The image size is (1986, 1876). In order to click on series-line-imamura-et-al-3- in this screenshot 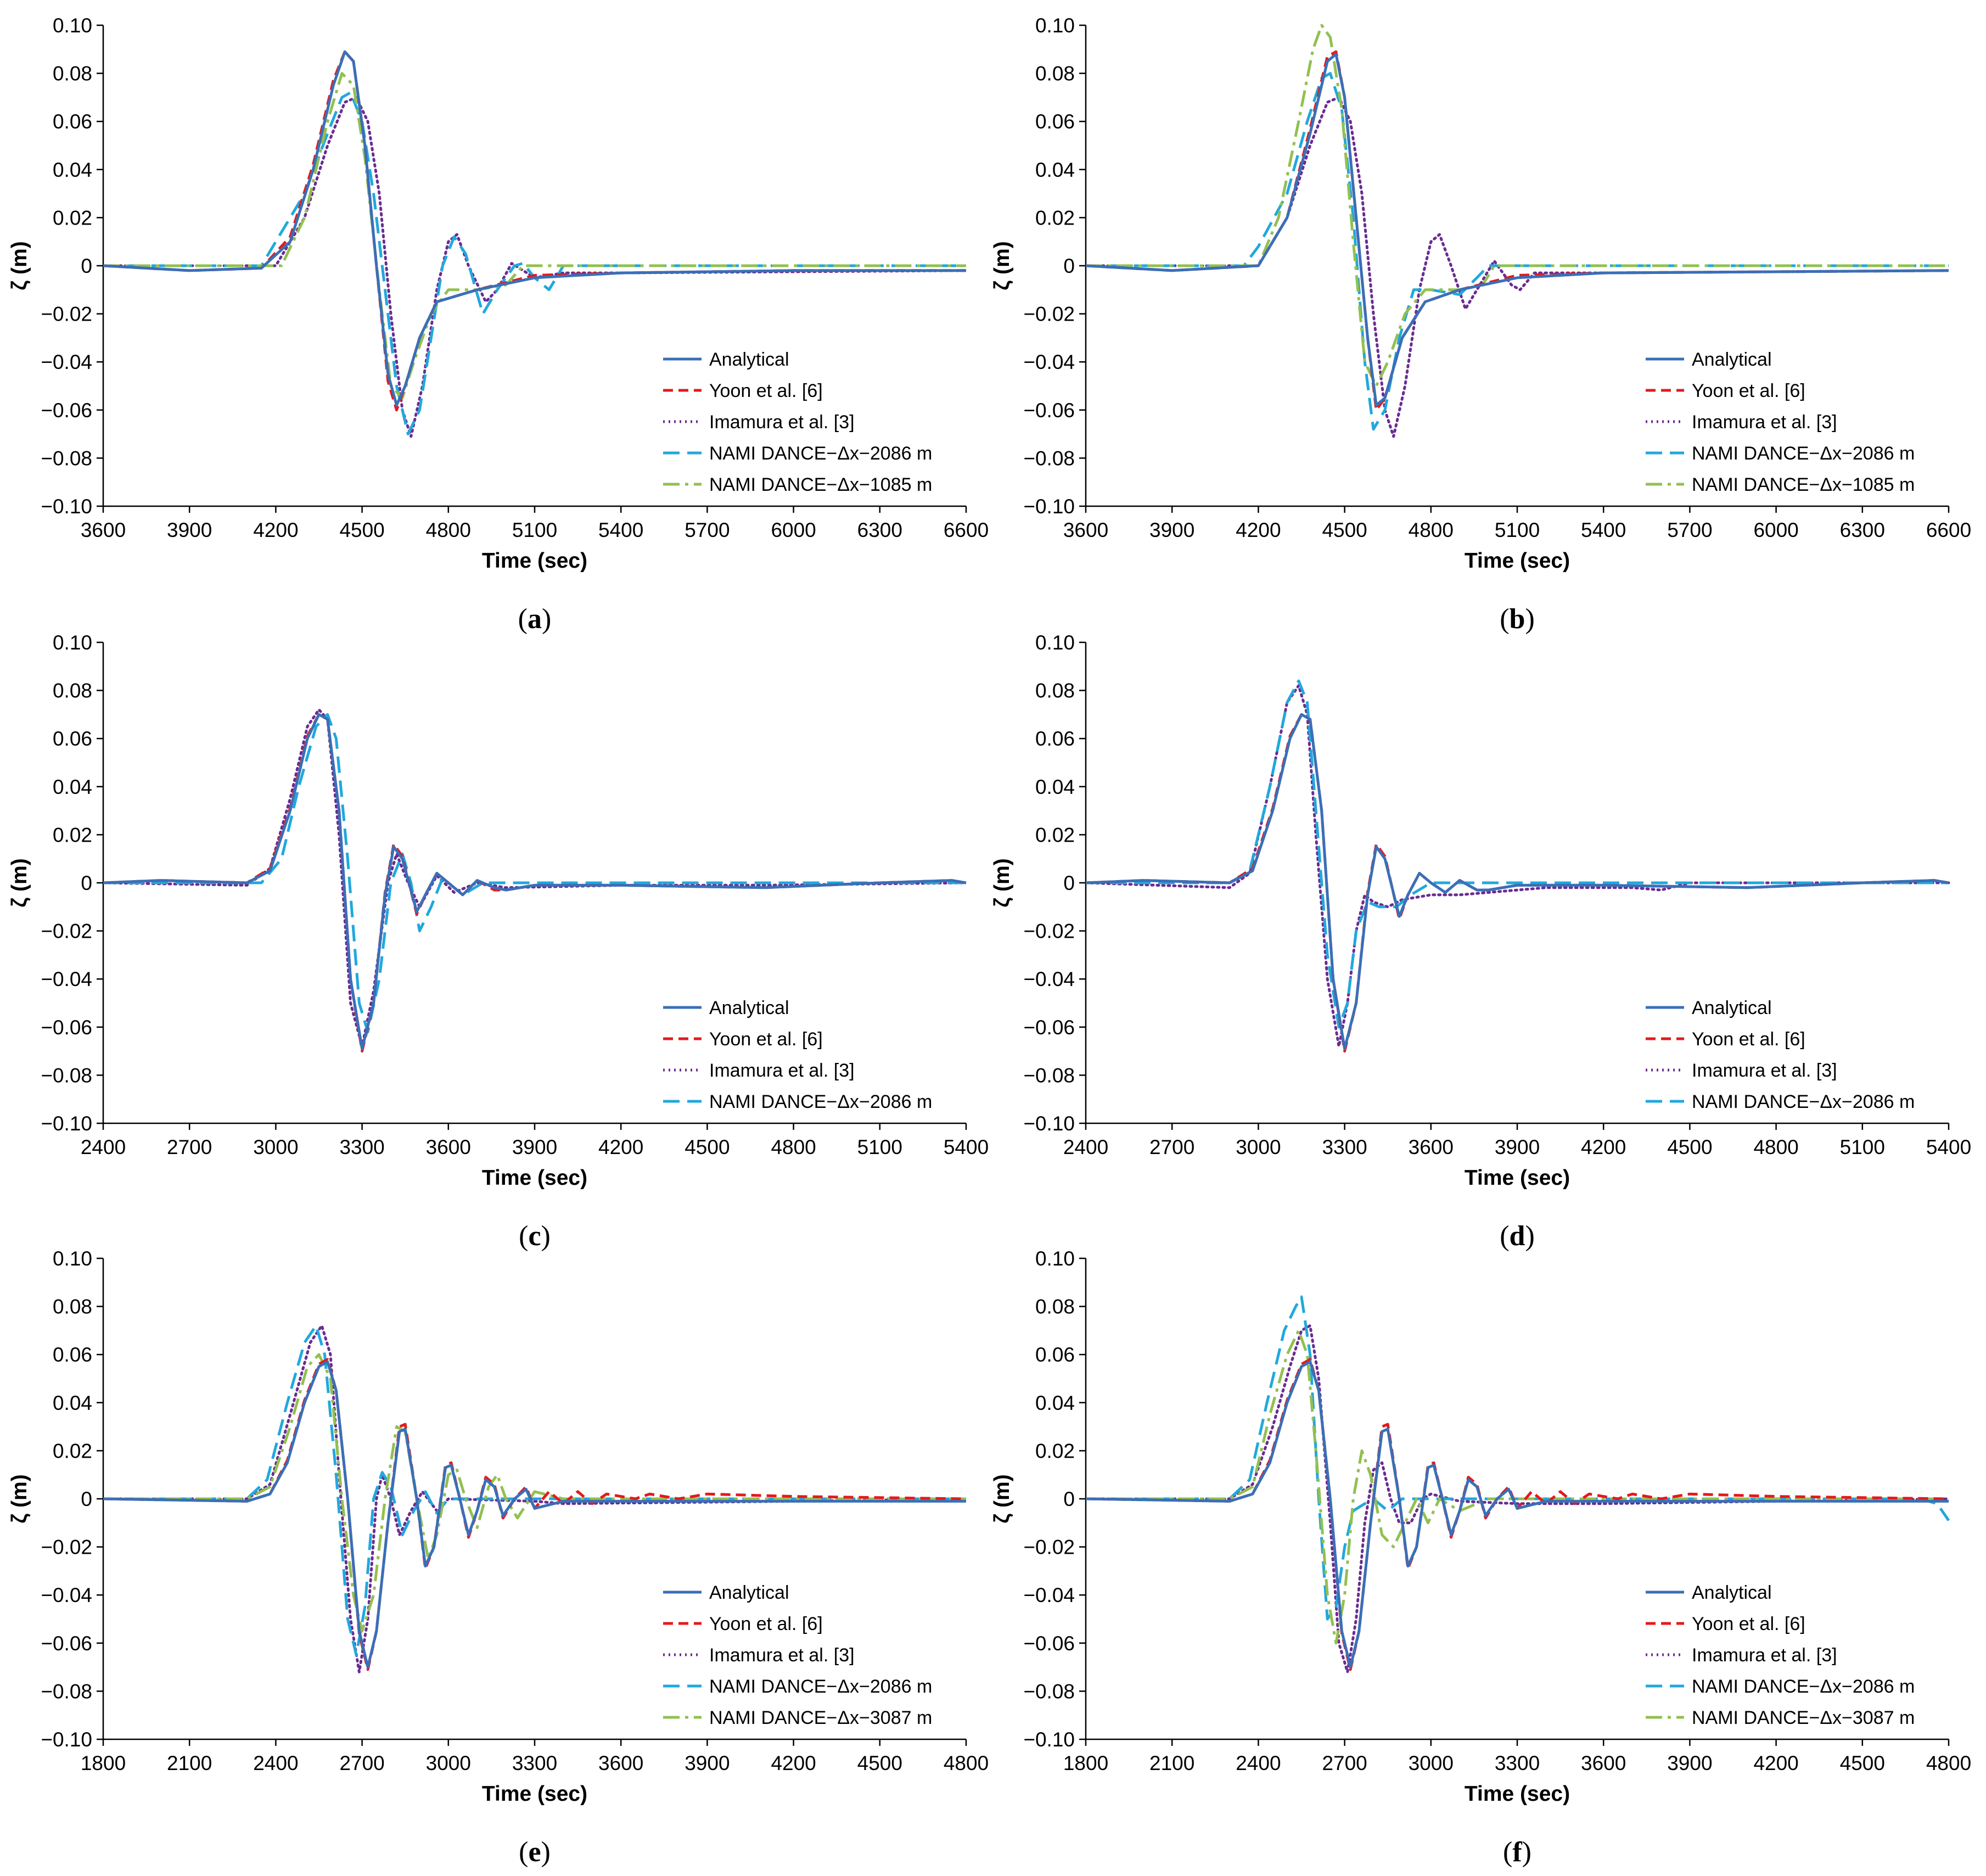, I will do `click(1518, 1498)`.